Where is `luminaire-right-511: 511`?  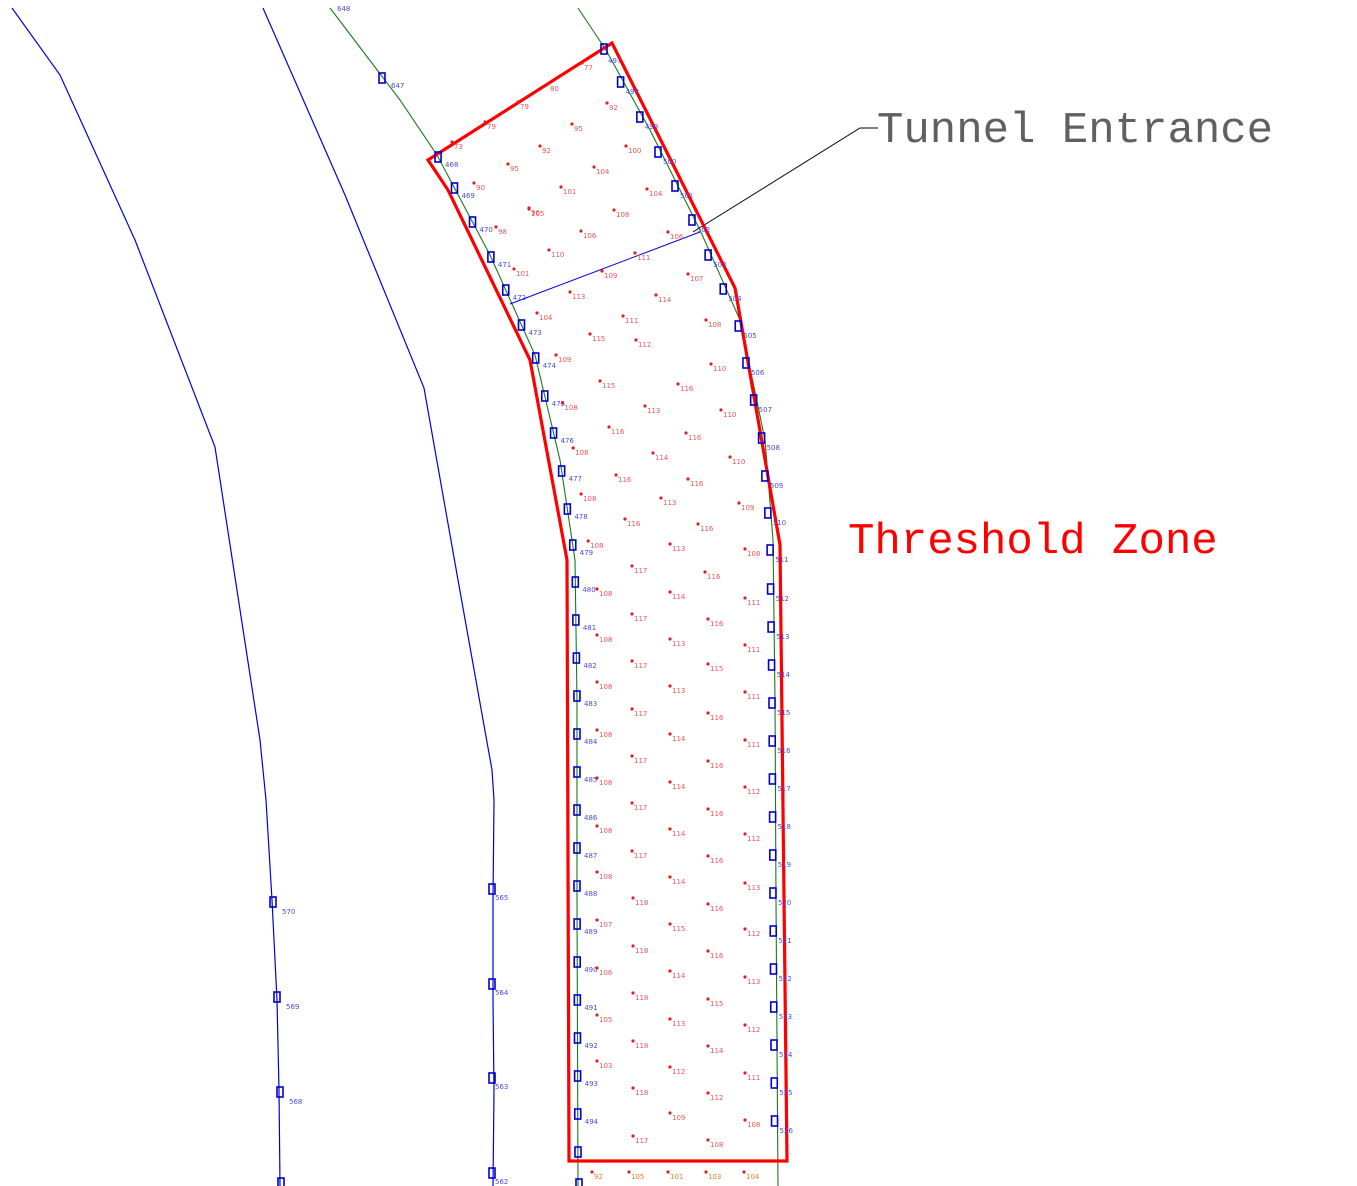 luminaire-right-511: 511 is located at coordinates (777, 554).